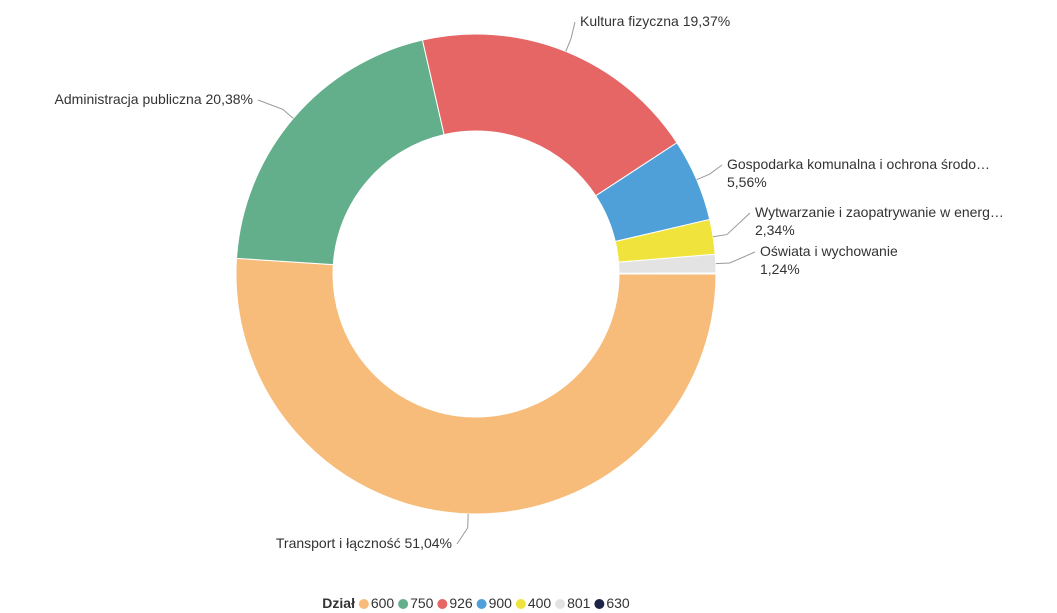 The width and height of the screenshot is (1057, 613). I want to click on label-name: Transport i łączność, so click(338, 543).